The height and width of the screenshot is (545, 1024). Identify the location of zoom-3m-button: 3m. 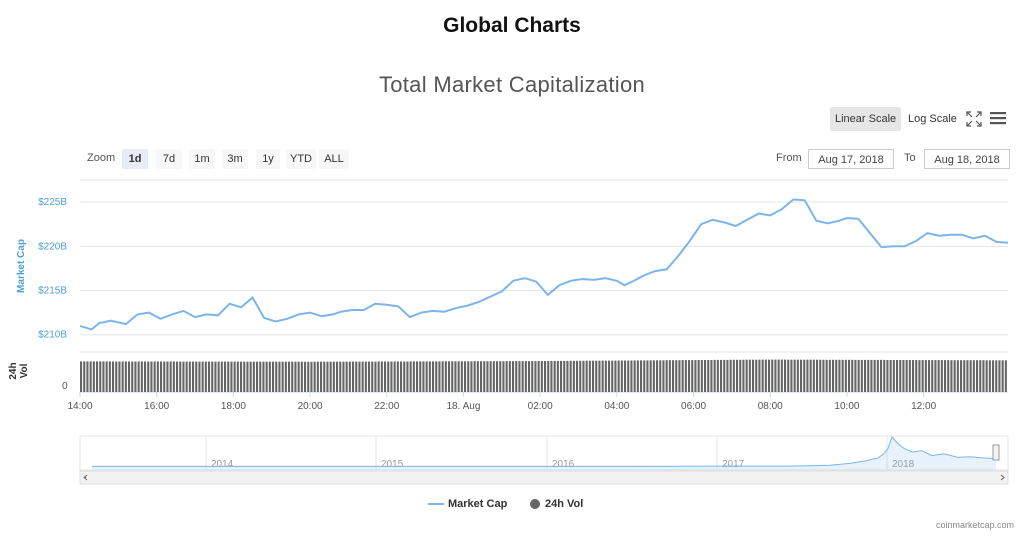
(235, 159).